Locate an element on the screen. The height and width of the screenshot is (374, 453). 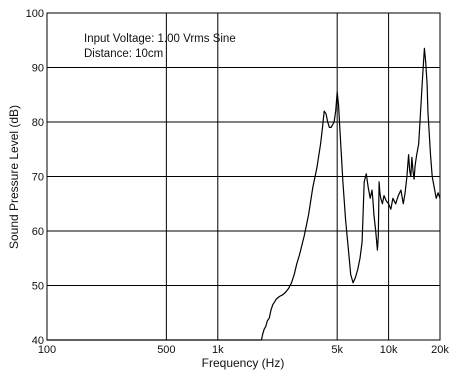
y-tick-label: 70 is located at coordinates (38, 178).